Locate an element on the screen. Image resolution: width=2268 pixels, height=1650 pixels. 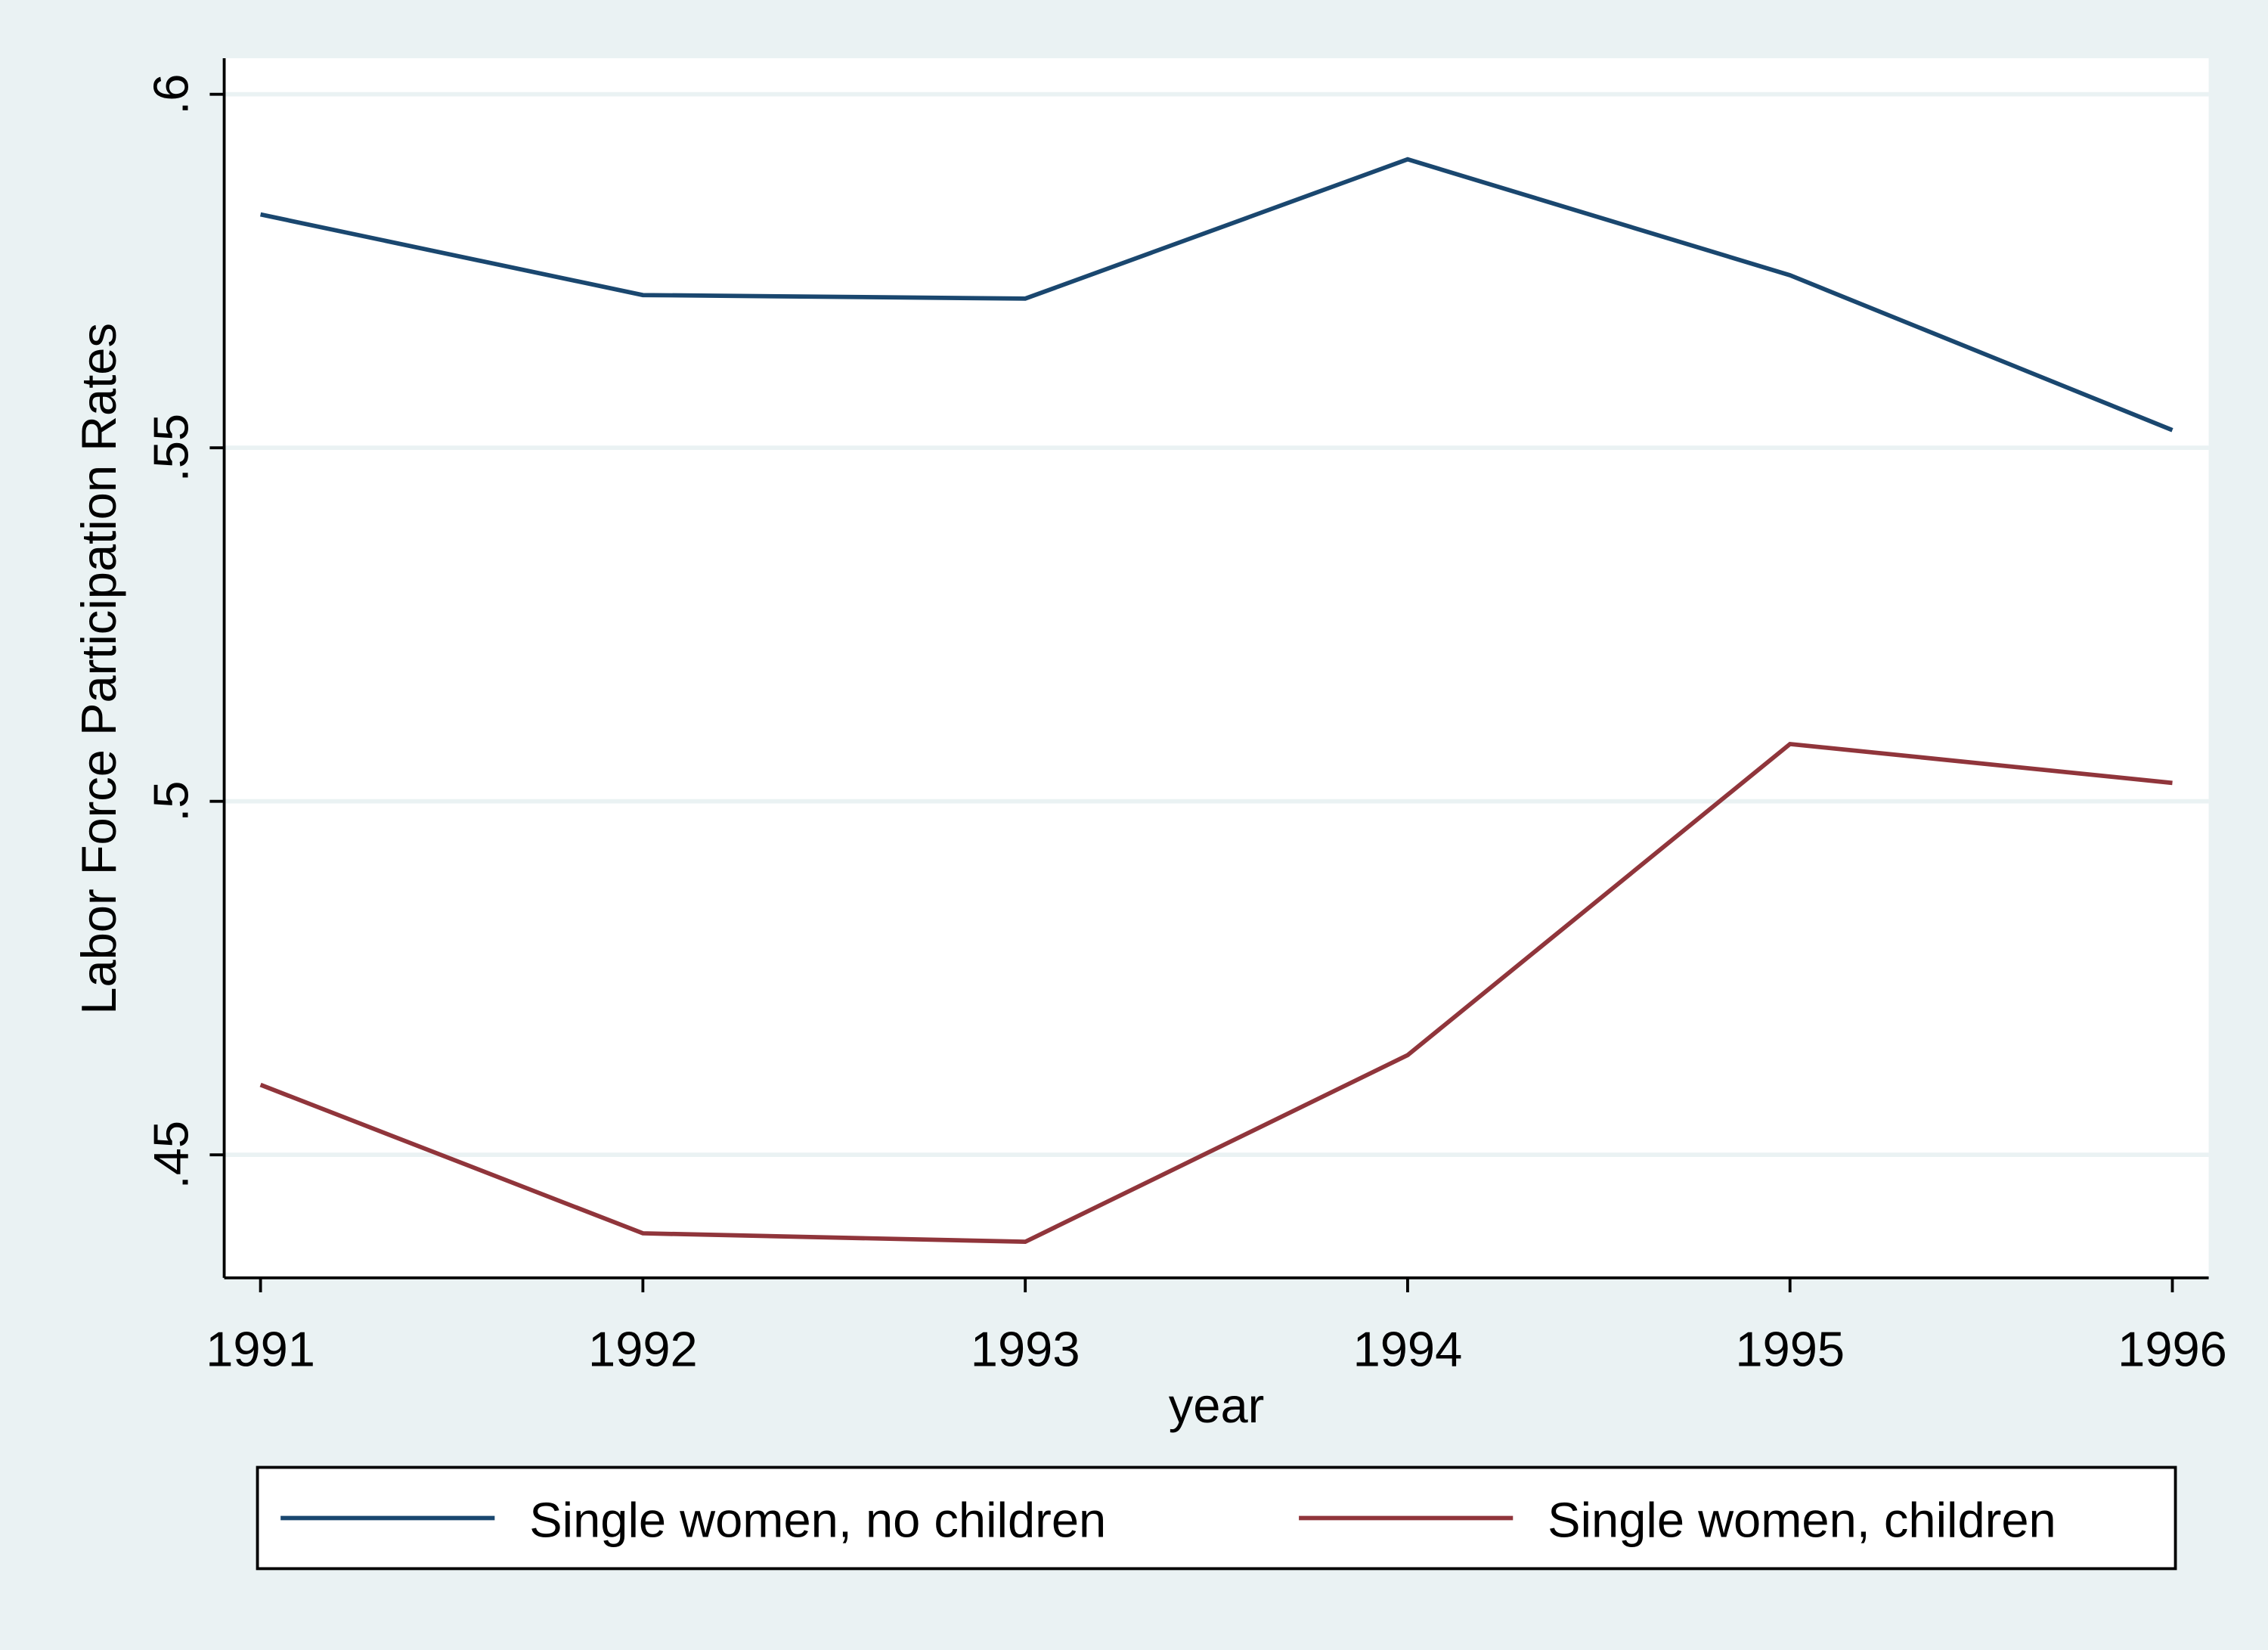
x-tick-label: 1995 is located at coordinates (1790, 1349).